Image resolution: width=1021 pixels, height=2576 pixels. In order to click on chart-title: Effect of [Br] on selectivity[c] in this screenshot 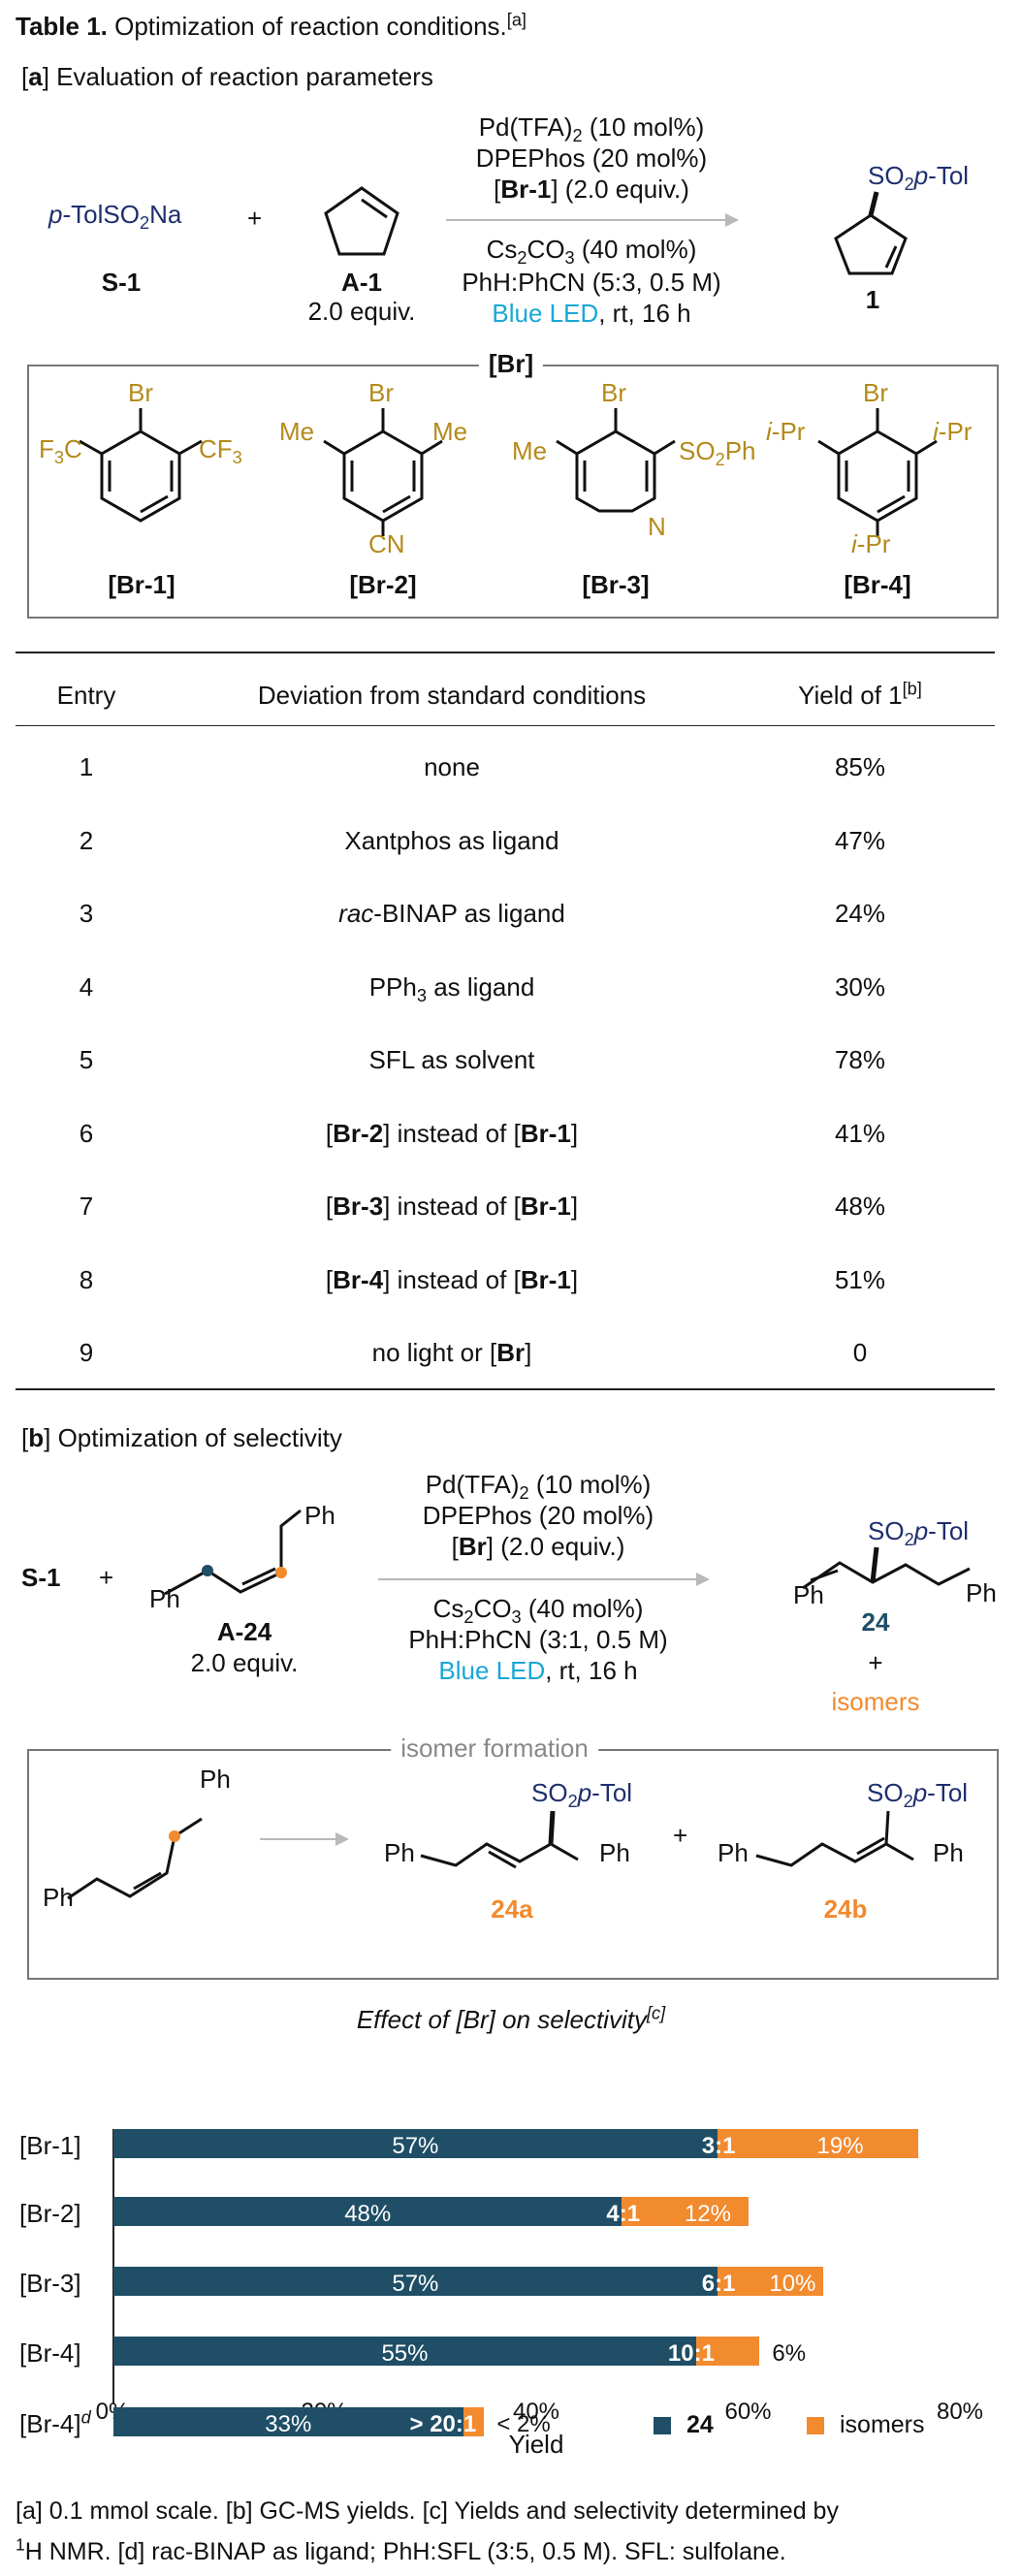, I will do `click(510, 2019)`.